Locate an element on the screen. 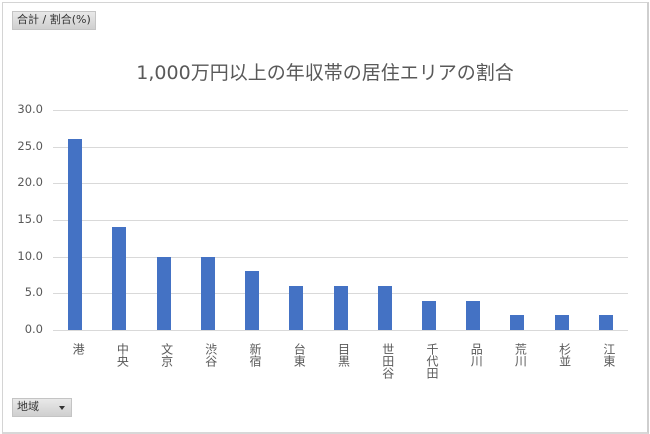 The image size is (650, 434). x-tick-label: 台東 is located at coordinates (299, 355).